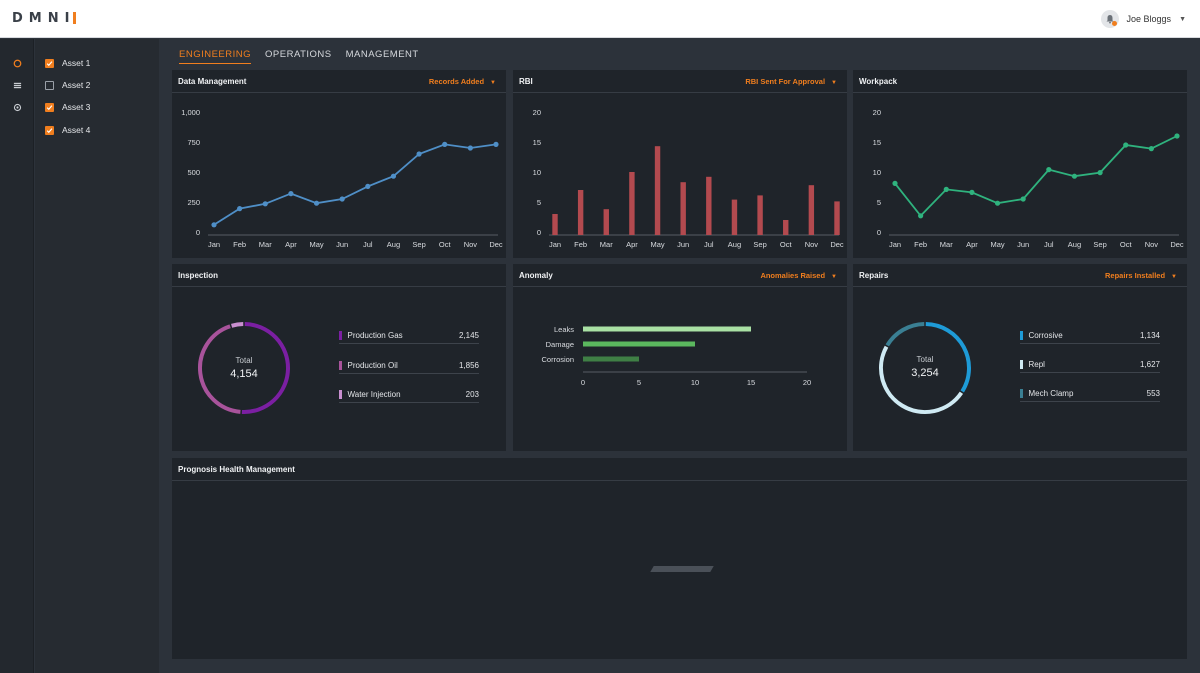  I want to click on donut-segment-repl, so click(921, 379).